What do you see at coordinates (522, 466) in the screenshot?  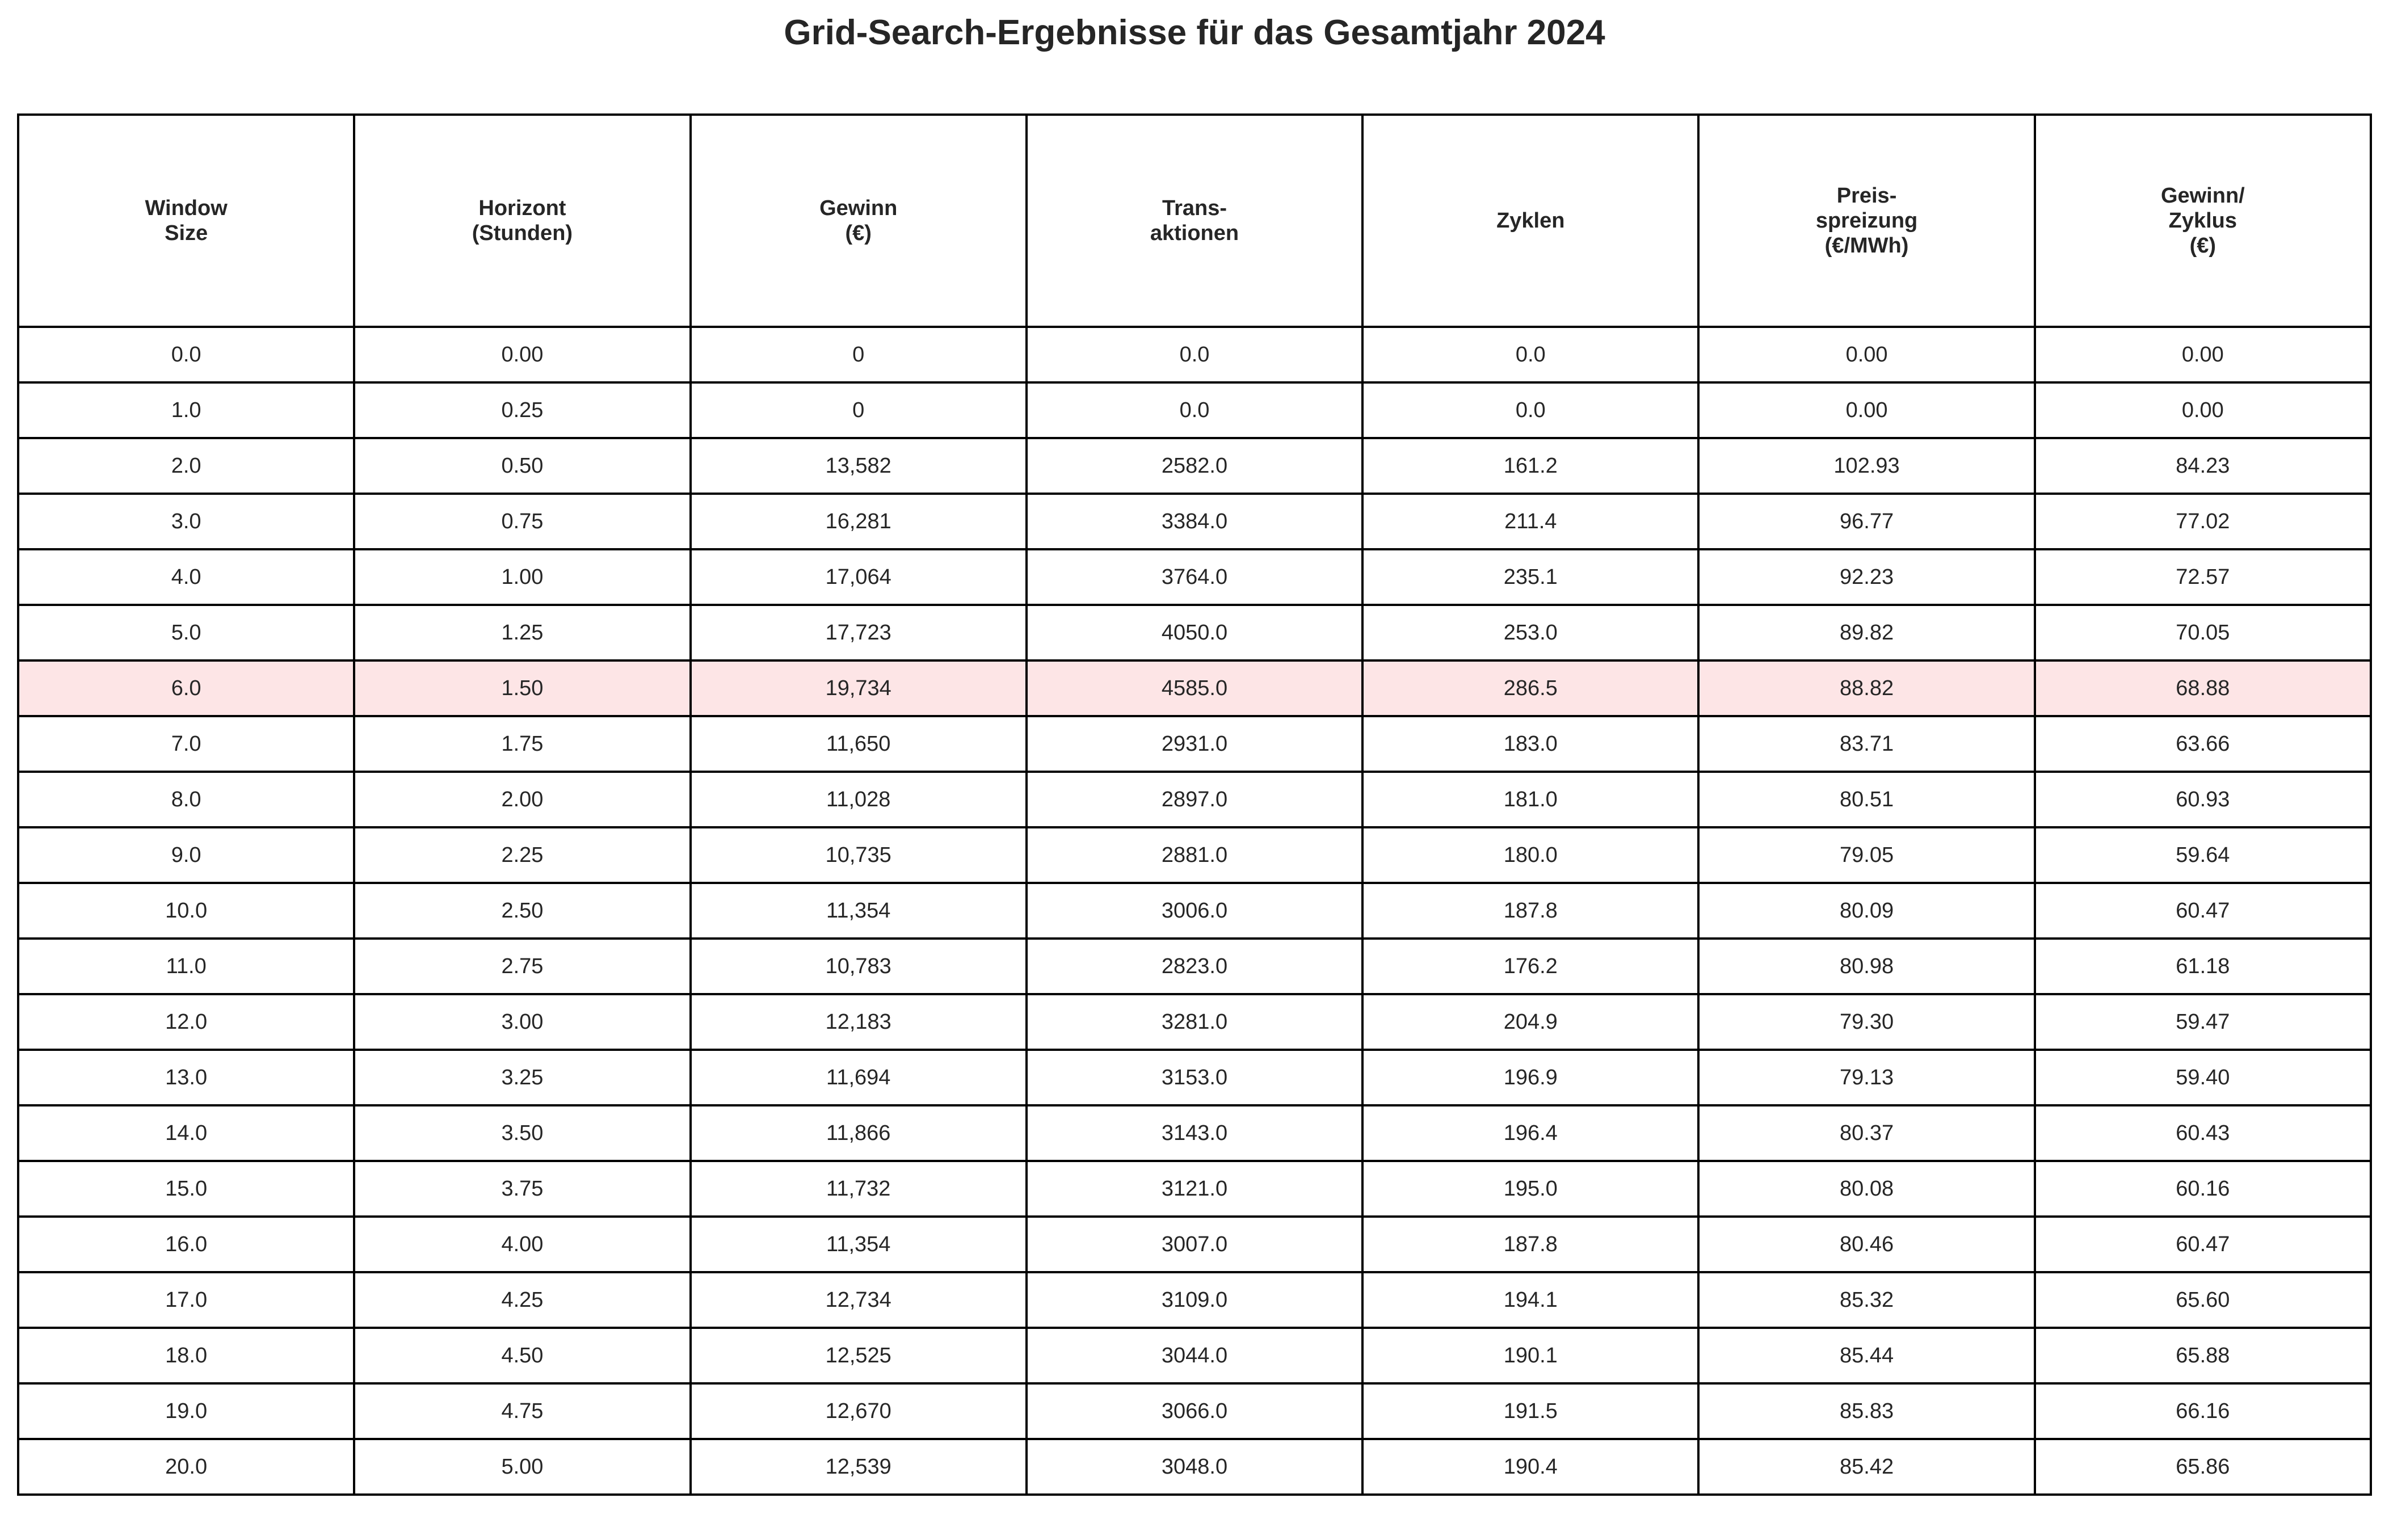 I see `horizont-cell: 0.50` at bounding box center [522, 466].